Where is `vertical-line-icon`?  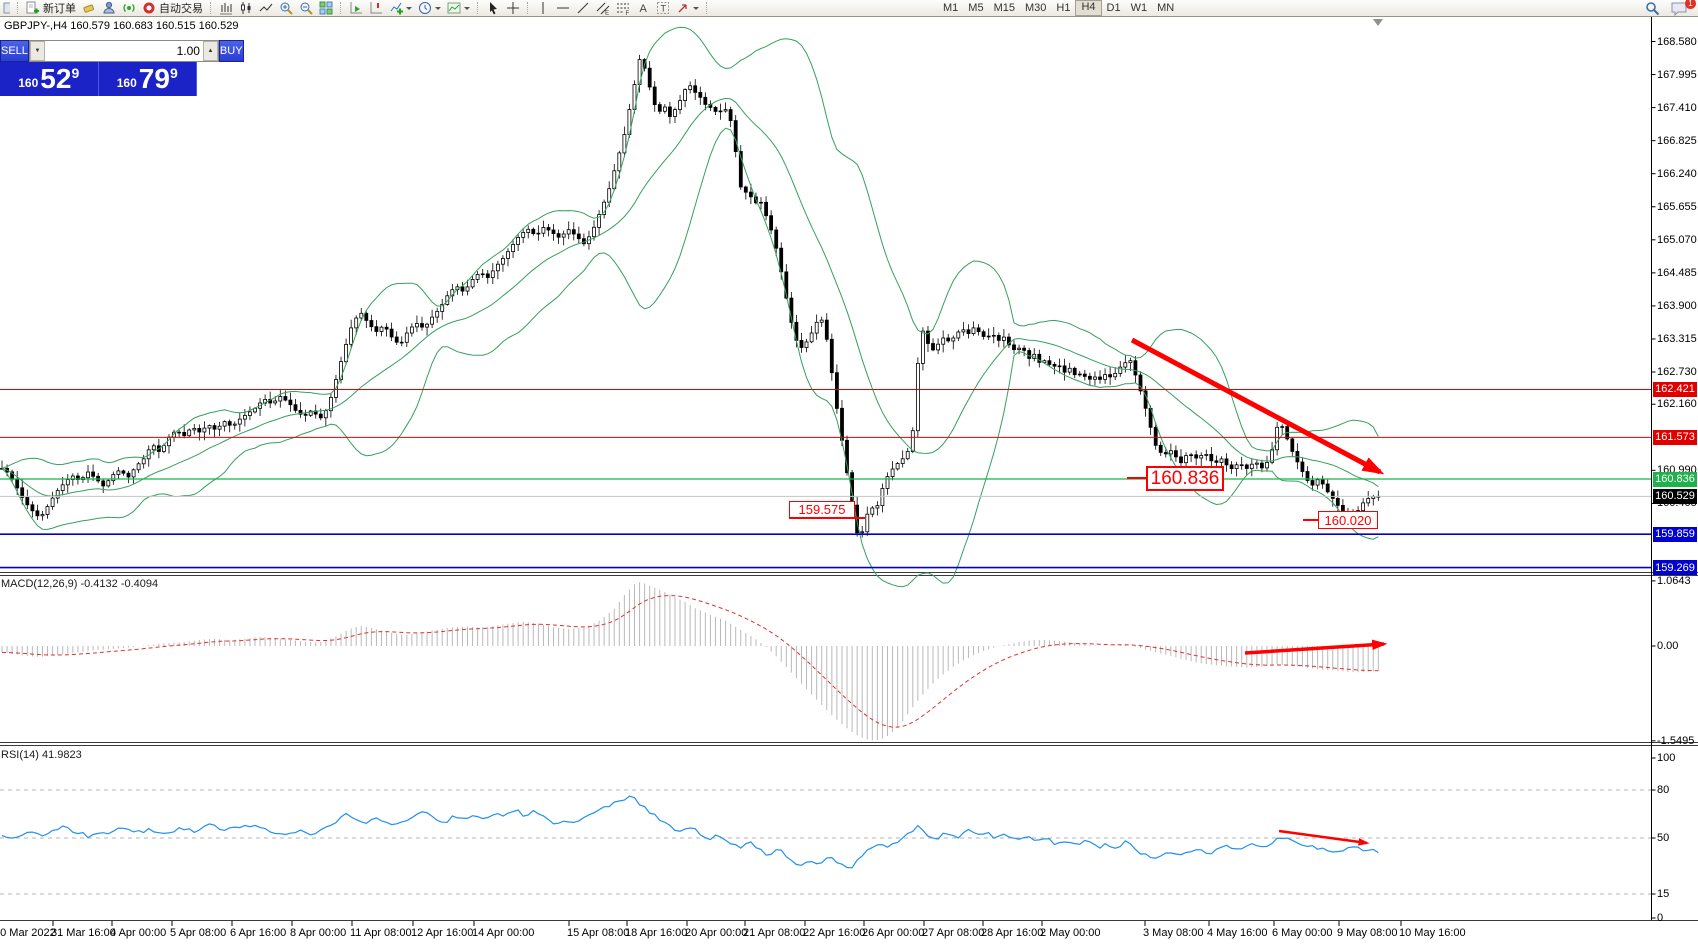 vertical-line-icon is located at coordinates (543, 8).